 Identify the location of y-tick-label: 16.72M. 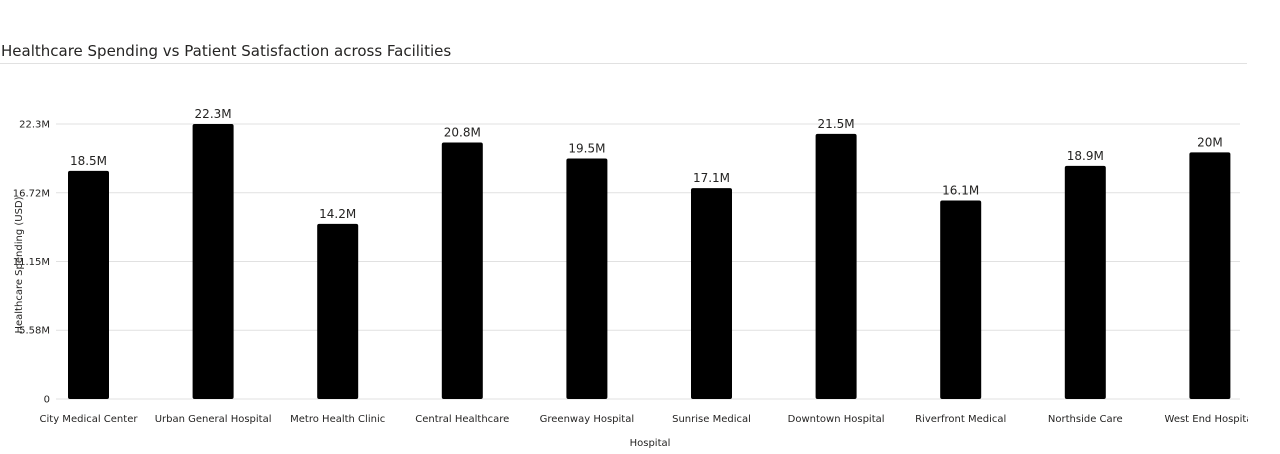
(31, 193).